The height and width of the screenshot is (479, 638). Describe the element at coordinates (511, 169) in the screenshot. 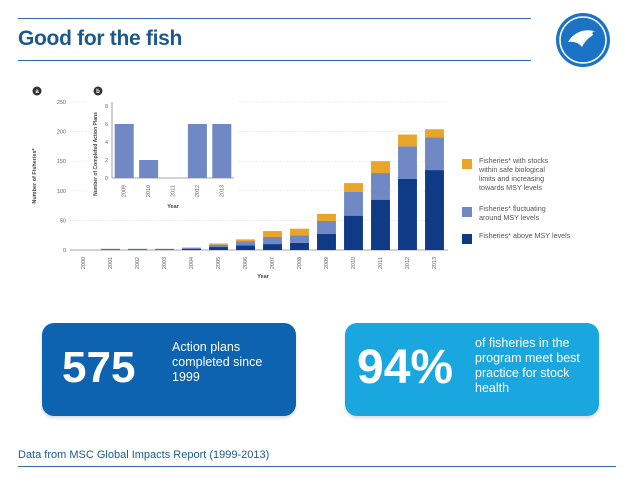

I see `legend-label-line: within safe biological` at that location.